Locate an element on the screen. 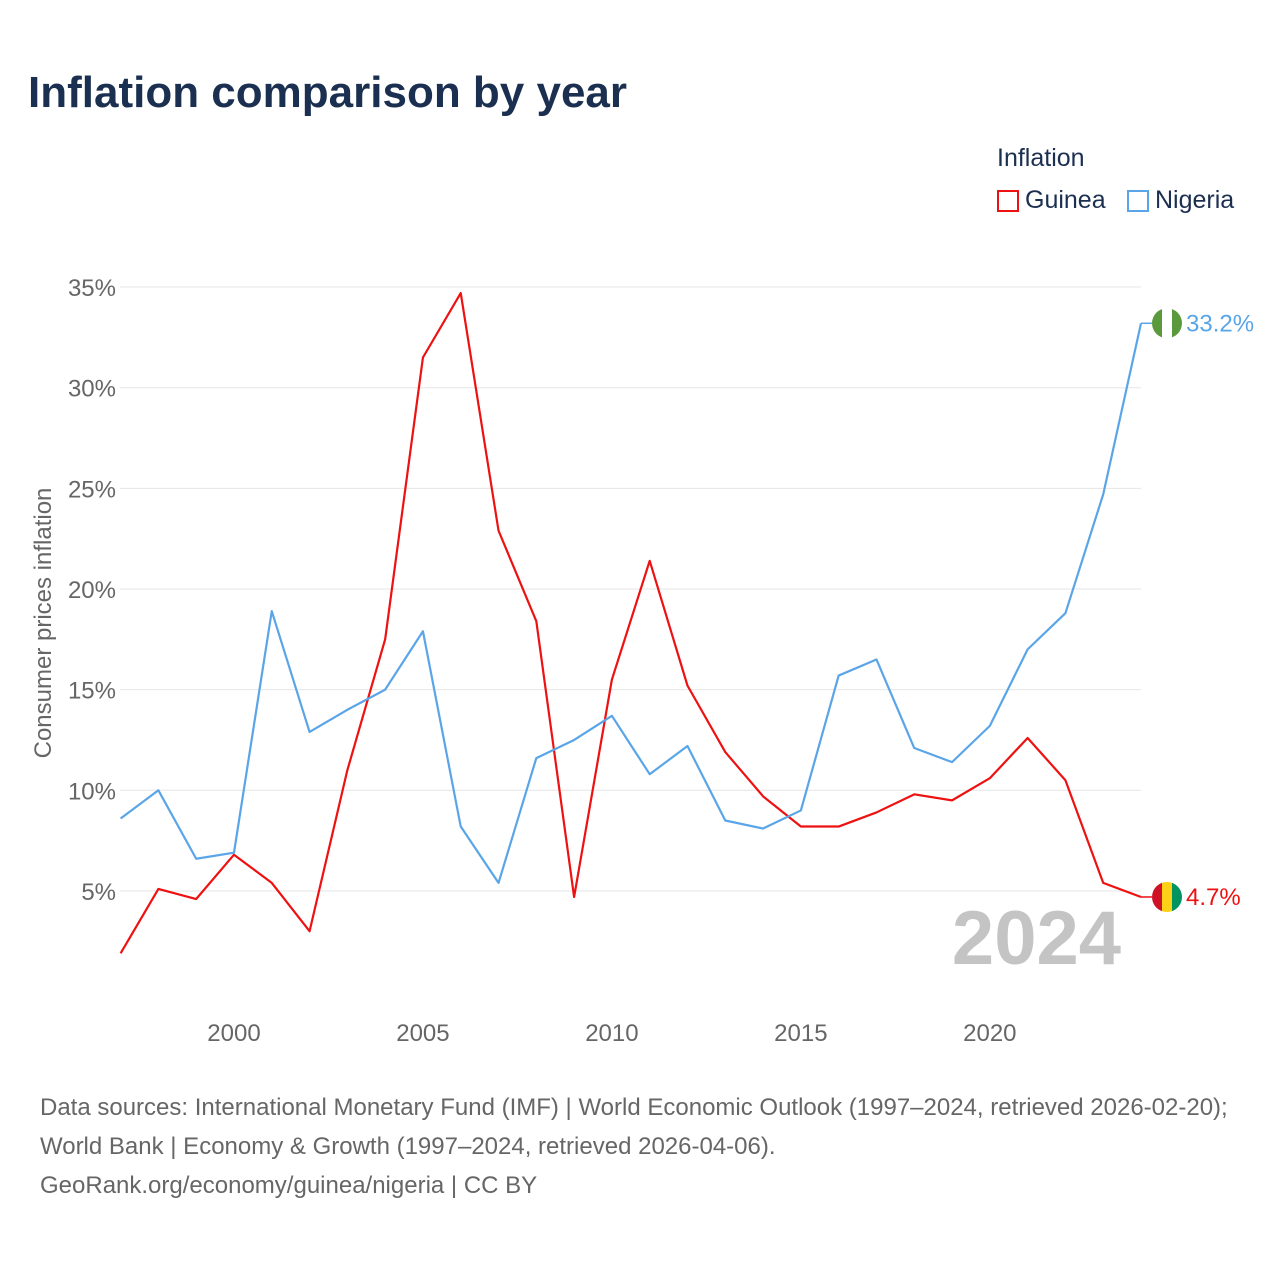 The image size is (1280, 1280). y-tick-label: 5% is located at coordinates (98, 892).